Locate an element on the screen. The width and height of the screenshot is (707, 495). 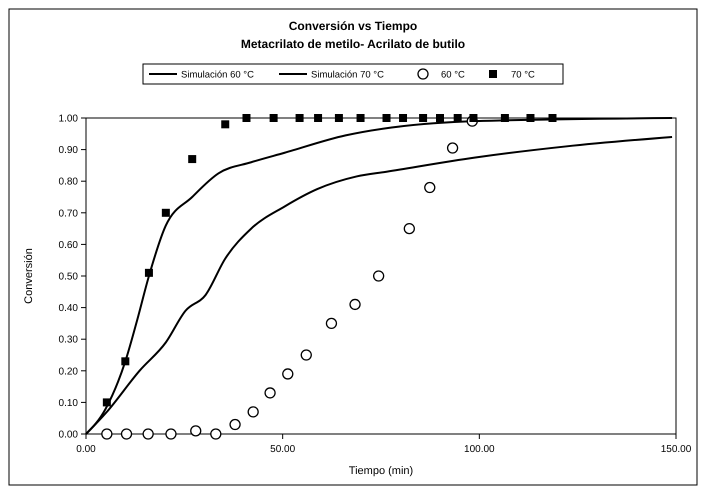
y-tick-label: 0.40 is located at coordinates (68, 308).